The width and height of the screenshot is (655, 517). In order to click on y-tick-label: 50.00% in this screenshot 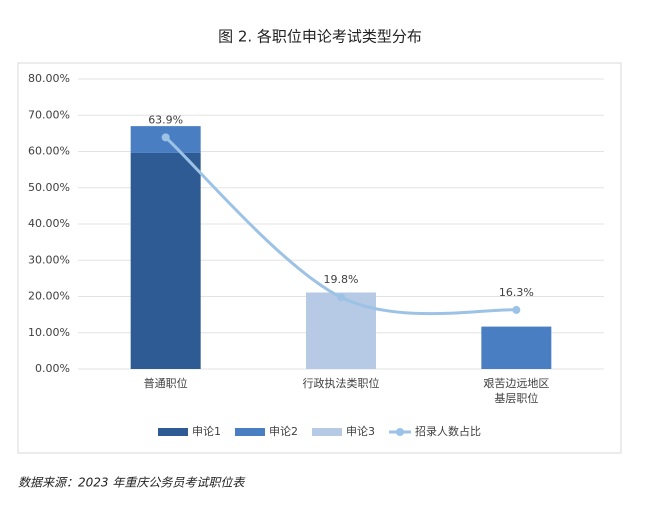, I will do `click(49, 187)`.